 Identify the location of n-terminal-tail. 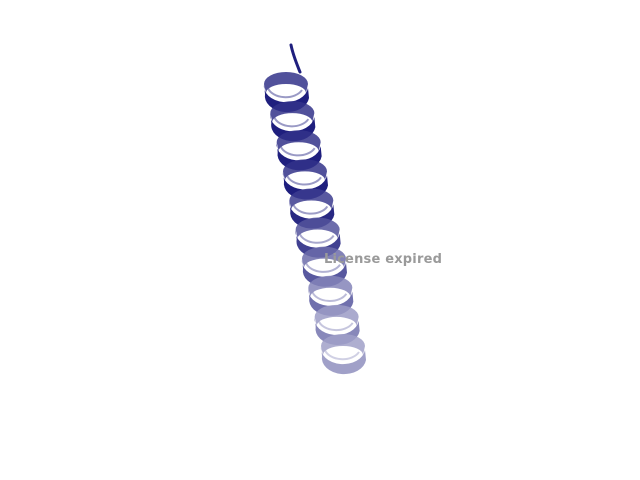
(295, 58).